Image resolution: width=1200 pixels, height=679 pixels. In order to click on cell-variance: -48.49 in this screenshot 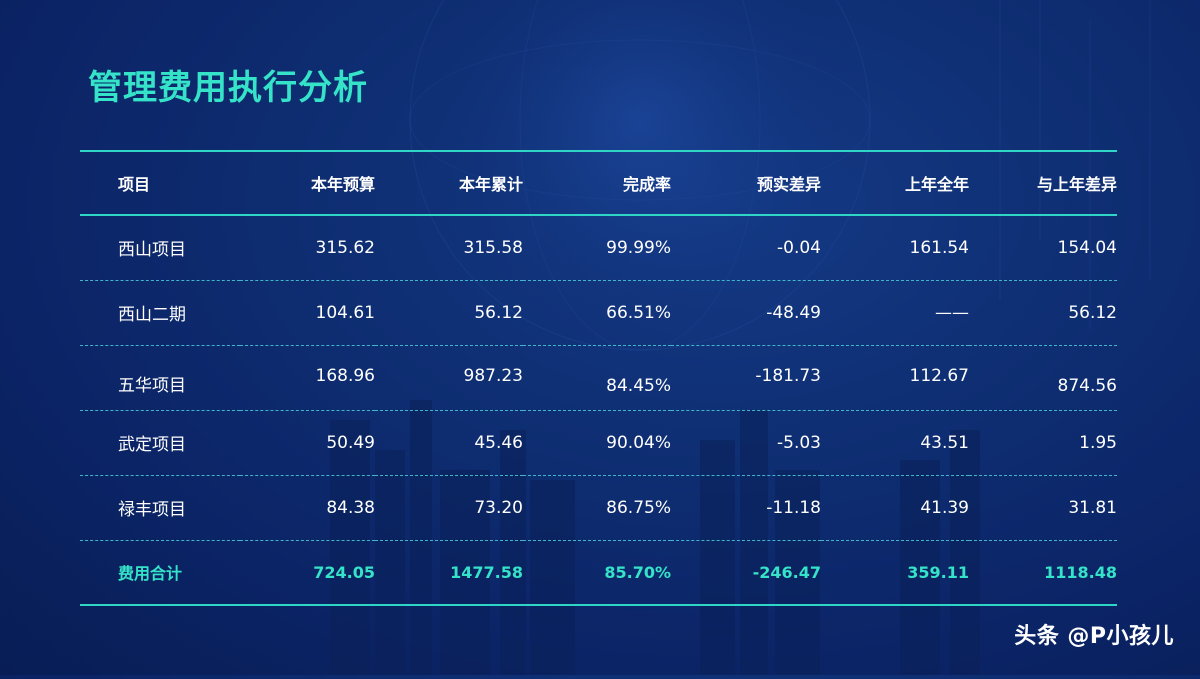, I will do `click(793, 312)`.